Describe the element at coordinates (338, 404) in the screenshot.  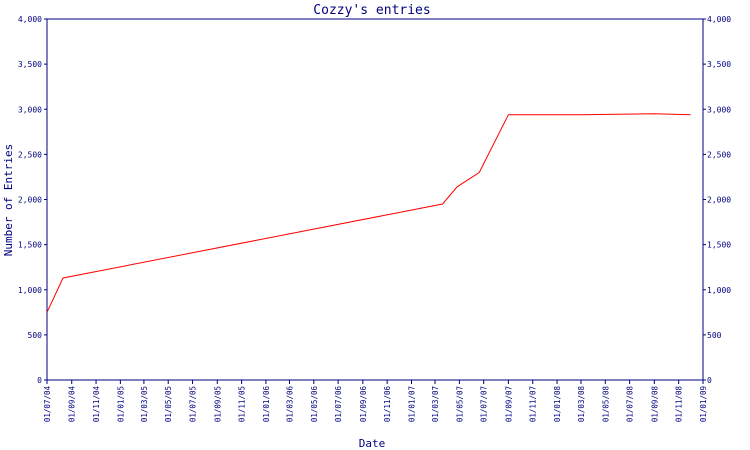
I see `x-tick-label: 01/07/06` at that location.